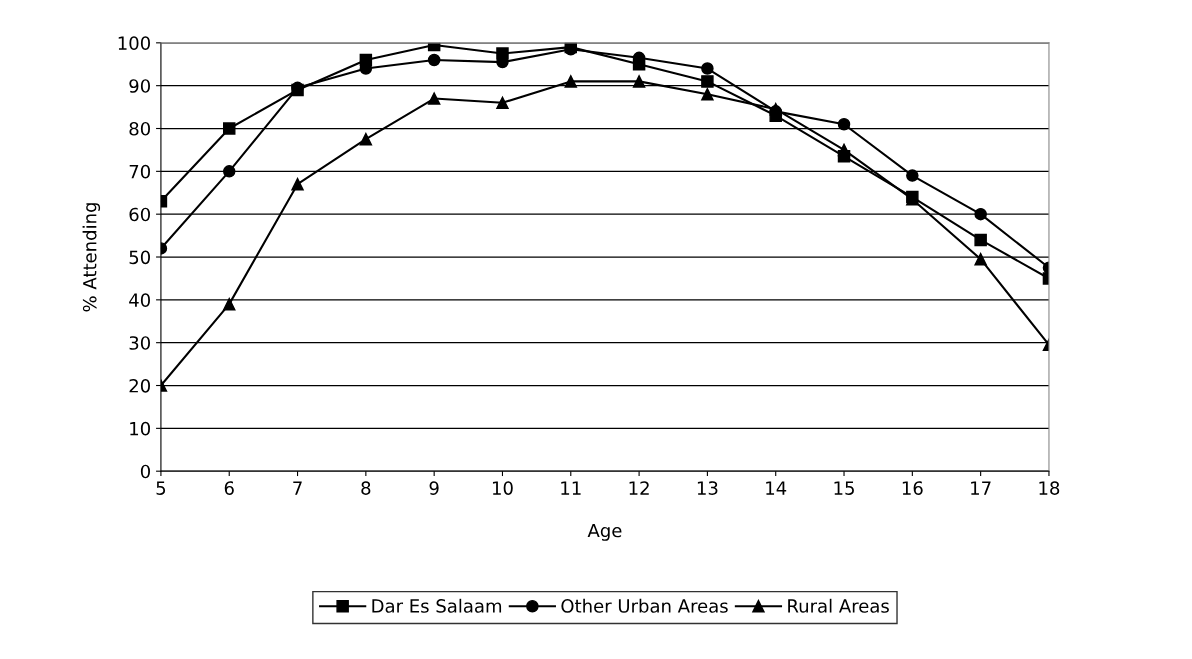 This screenshot has width=1192, height=659. What do you see at coordinates (139, 86) in the screenshot?
I see `y-tick-label: 90` at bounding box center [139, 86].